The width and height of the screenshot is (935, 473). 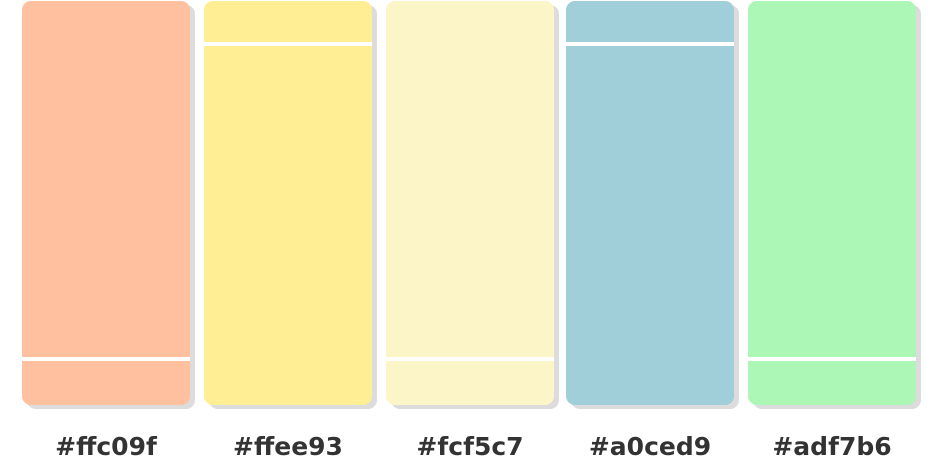 I want to click on swatch-label-4: #a0ced9, so click(x=650, y=446).